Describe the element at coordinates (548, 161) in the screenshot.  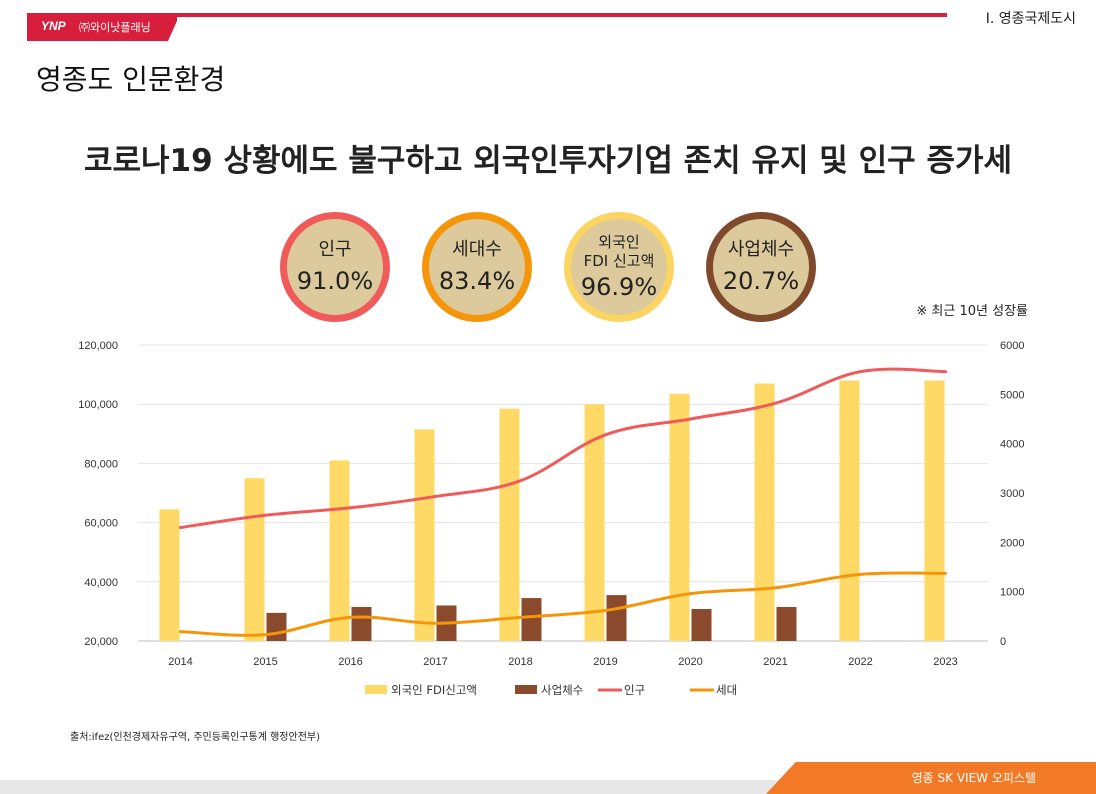
I see `headline: 코로나19 상황에도 불구하고 외국인투자기업 존치 유지 및 인구 증가세` at that location.